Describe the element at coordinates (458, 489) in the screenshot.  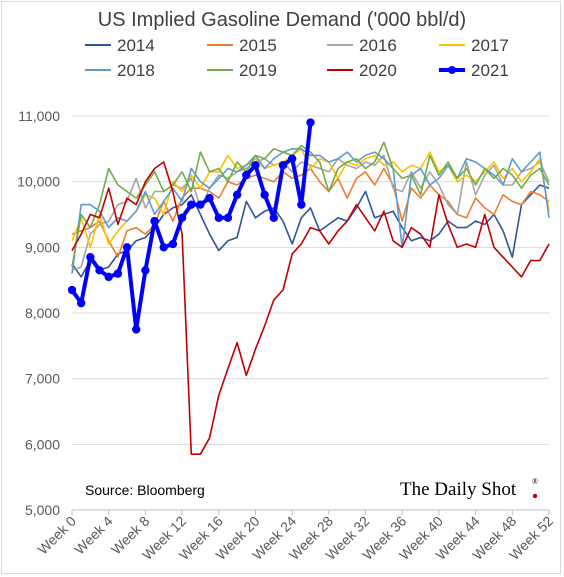
I see `brand-logo: The Daily Shot` at that location.